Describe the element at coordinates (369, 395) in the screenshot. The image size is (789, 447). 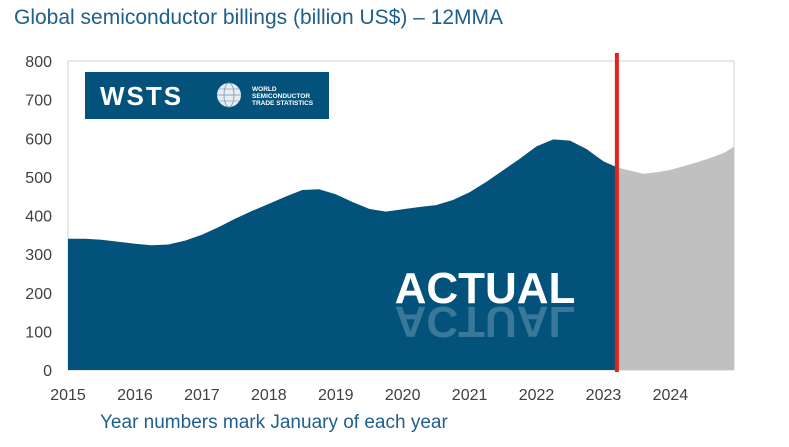
I see `x-tick-labels: 2015 2016 2017 2018 2019 2020 2021 2022 2023 2024` at that location.